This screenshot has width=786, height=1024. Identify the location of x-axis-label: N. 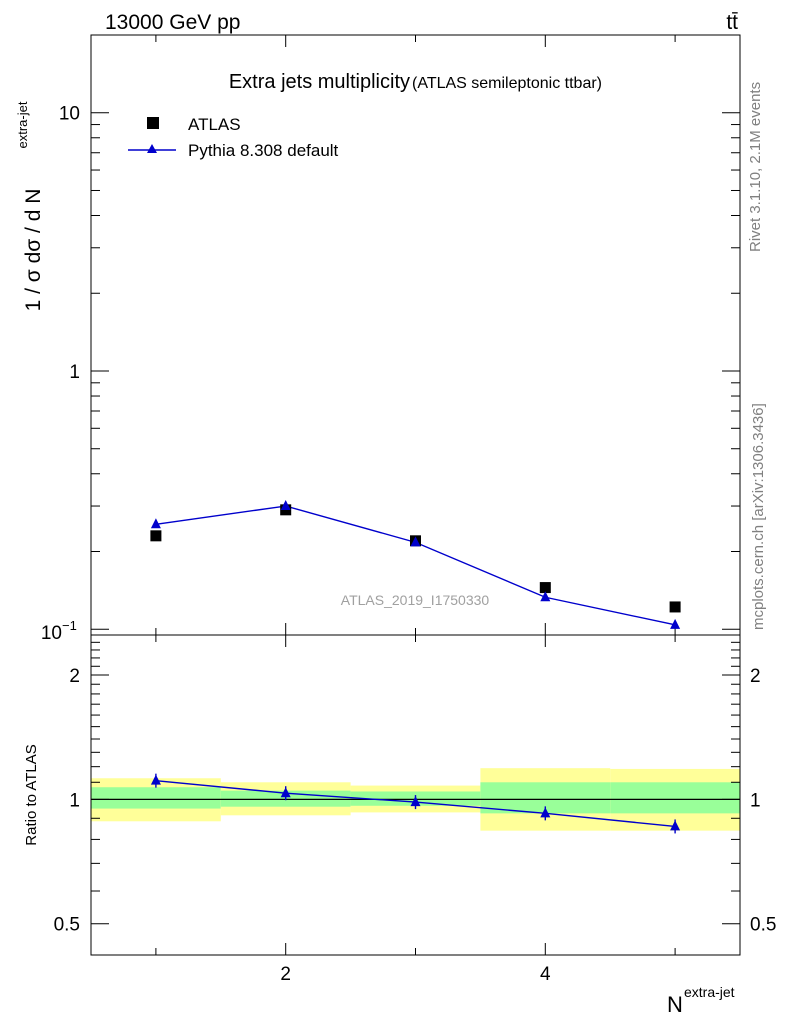
(675, 1004).